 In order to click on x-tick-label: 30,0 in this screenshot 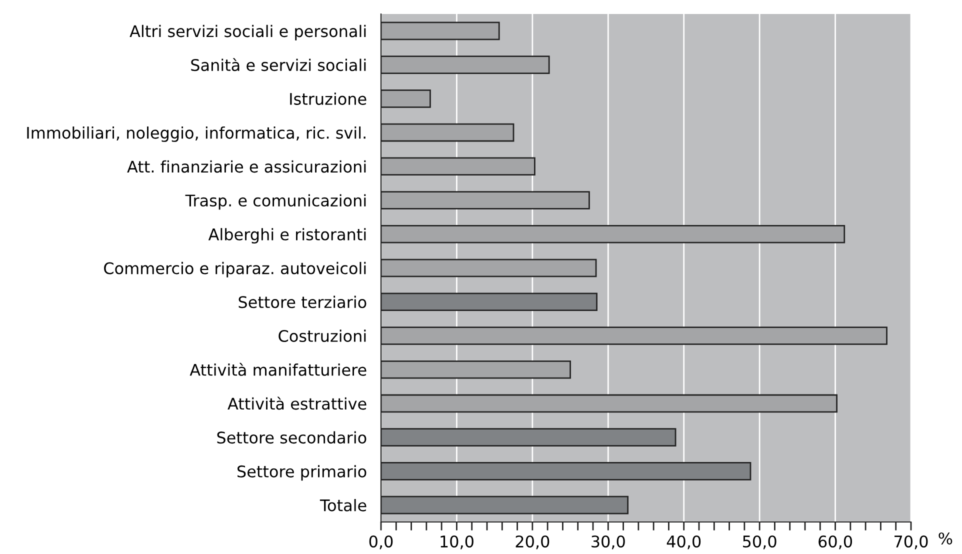, I will do `click(608, 542)`.